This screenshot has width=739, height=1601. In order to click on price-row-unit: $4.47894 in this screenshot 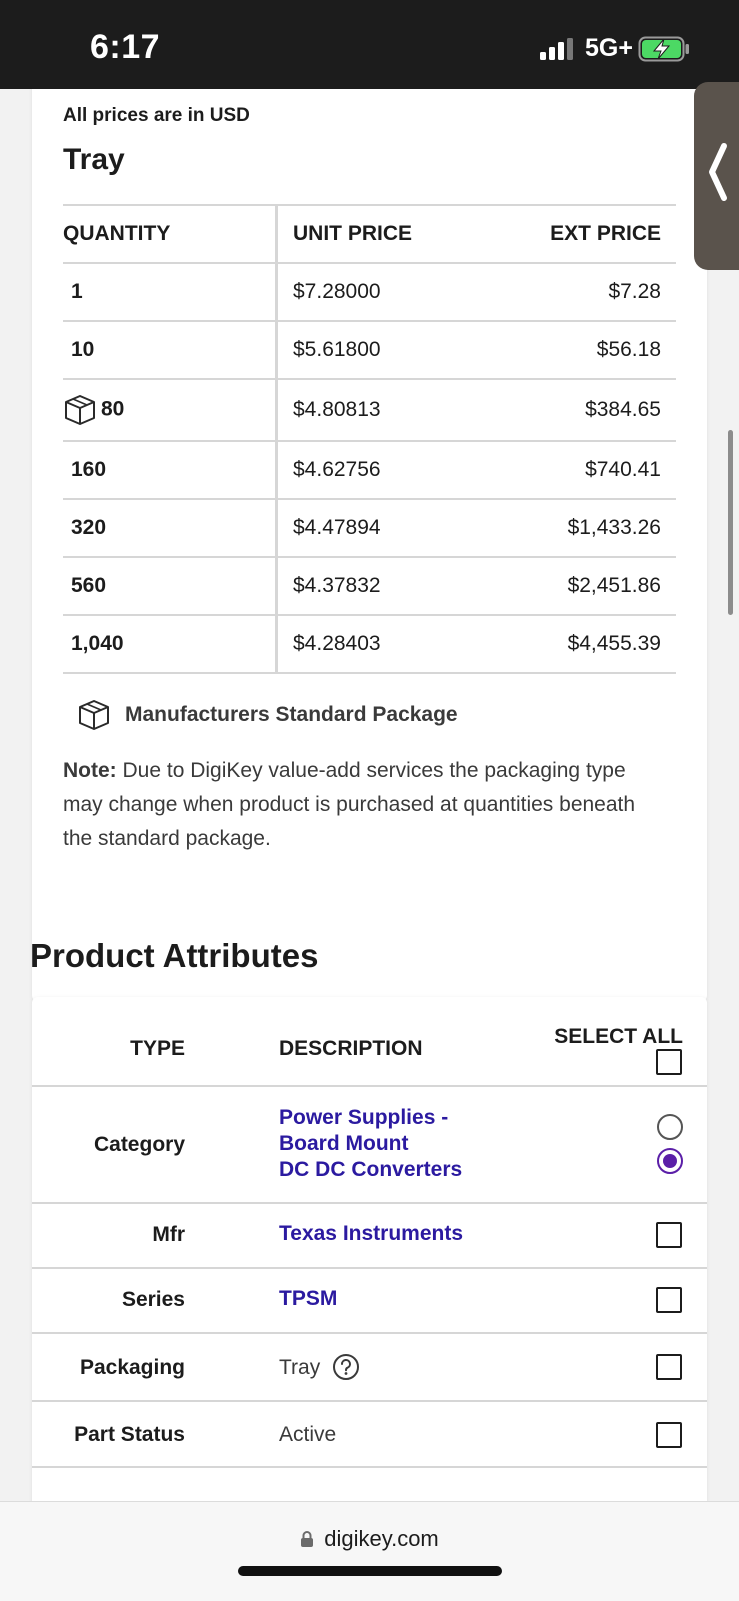, I will do `click(380, 528)`.